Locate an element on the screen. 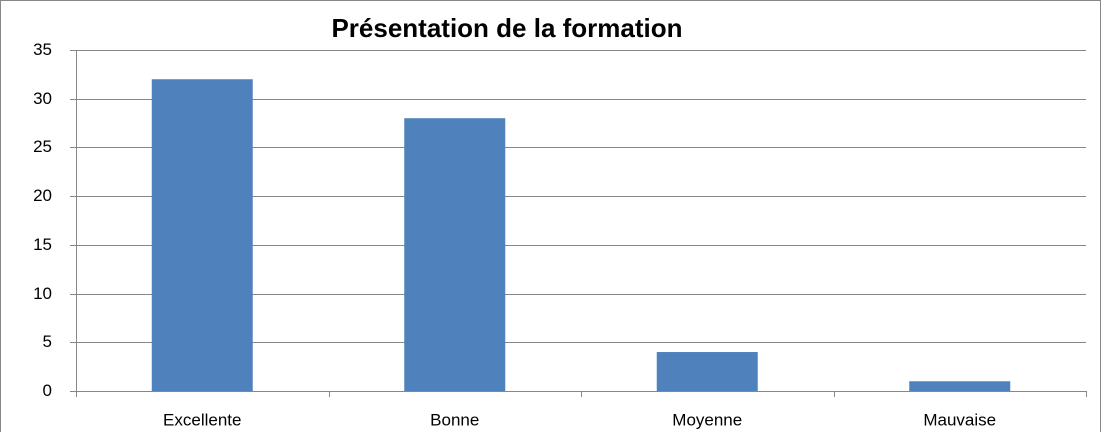  y-tick-label: 5 is located at coordinates (47, 341).